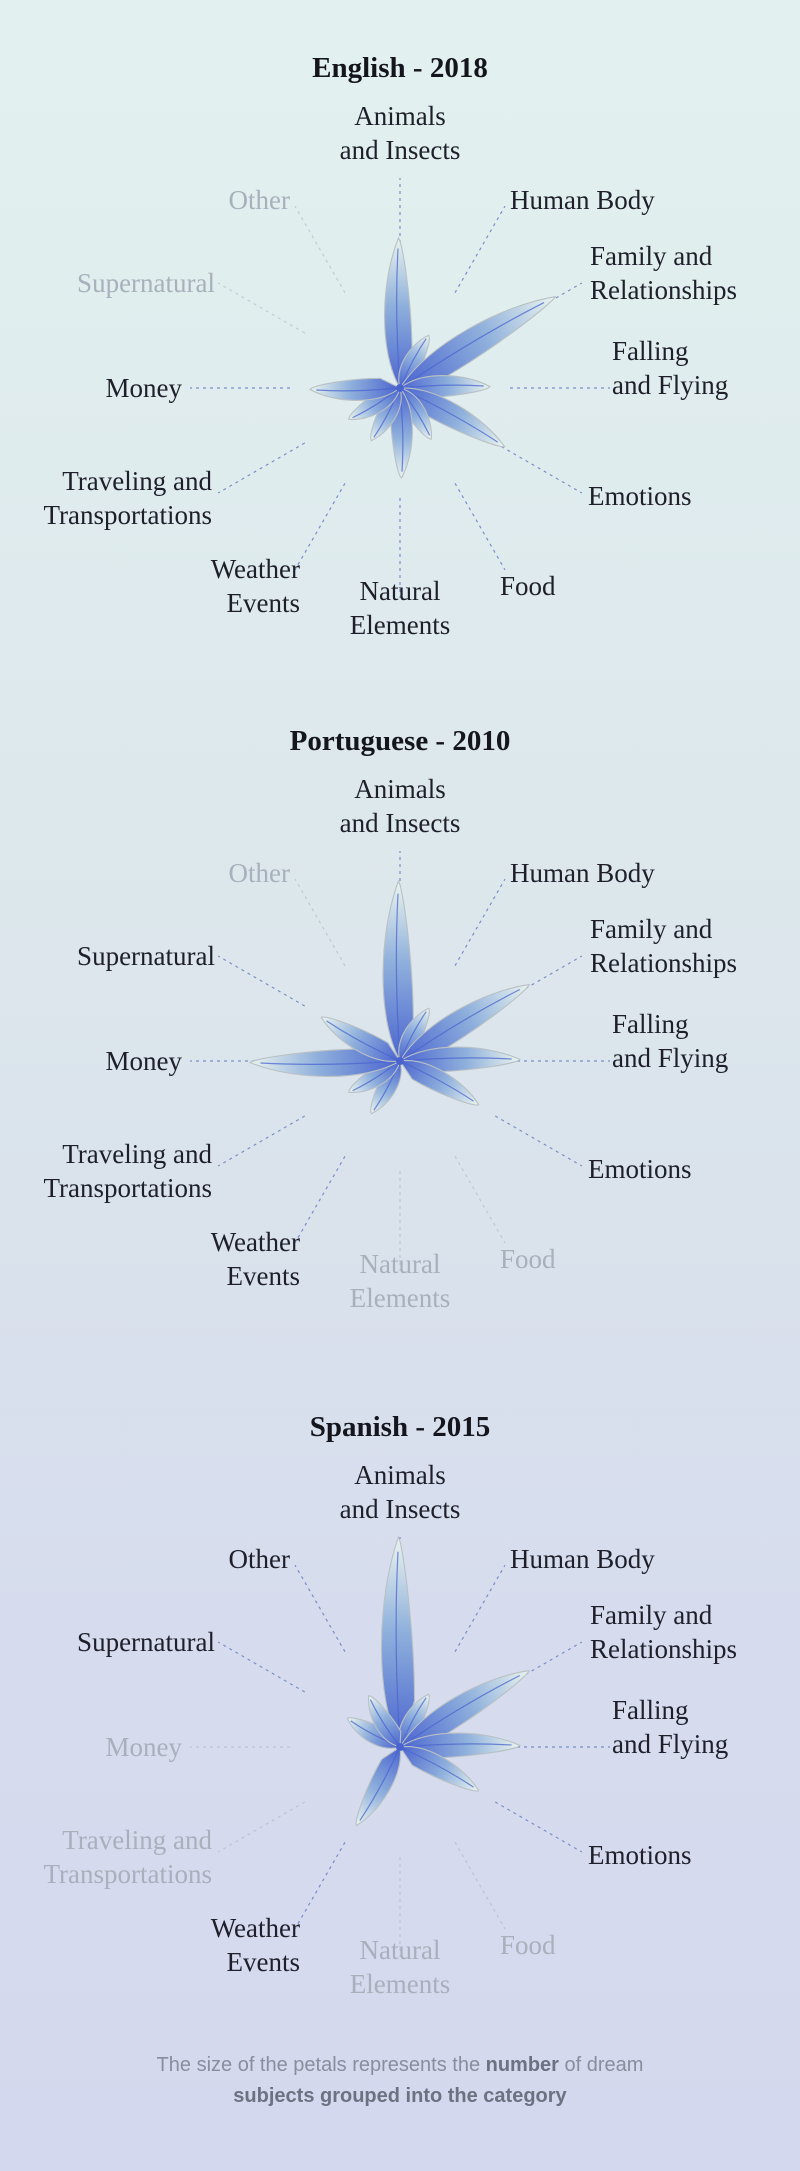  What do you see at coordinates (320, 249) in the screenshot?
I see `leader-line-other` at bounding box center [320, 249].